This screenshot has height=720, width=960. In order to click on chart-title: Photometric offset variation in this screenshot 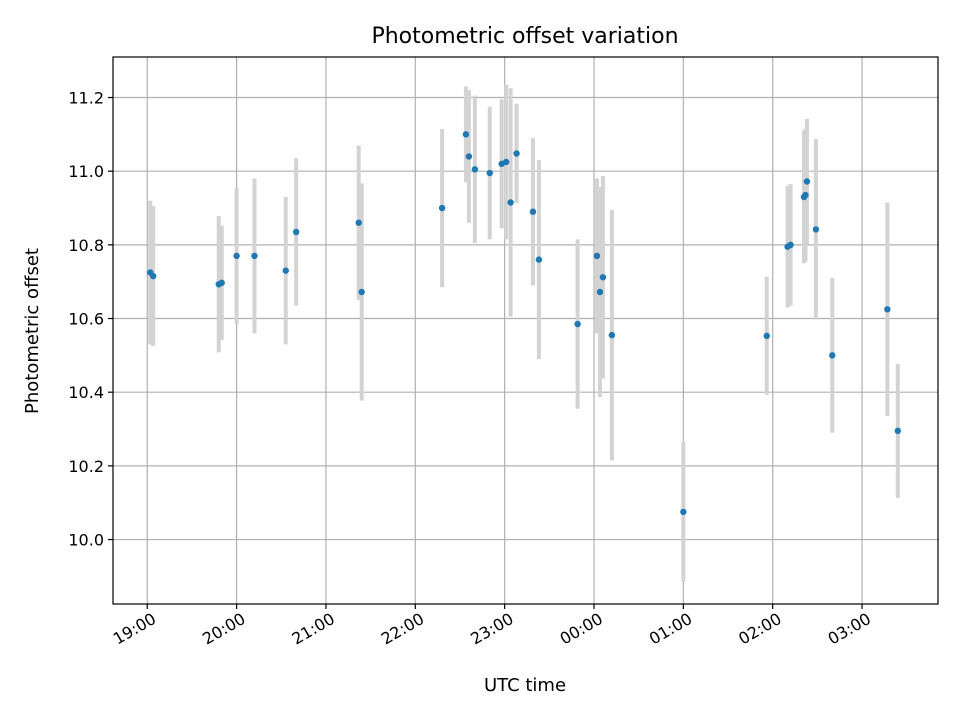, I will do `click(524, 36)`.